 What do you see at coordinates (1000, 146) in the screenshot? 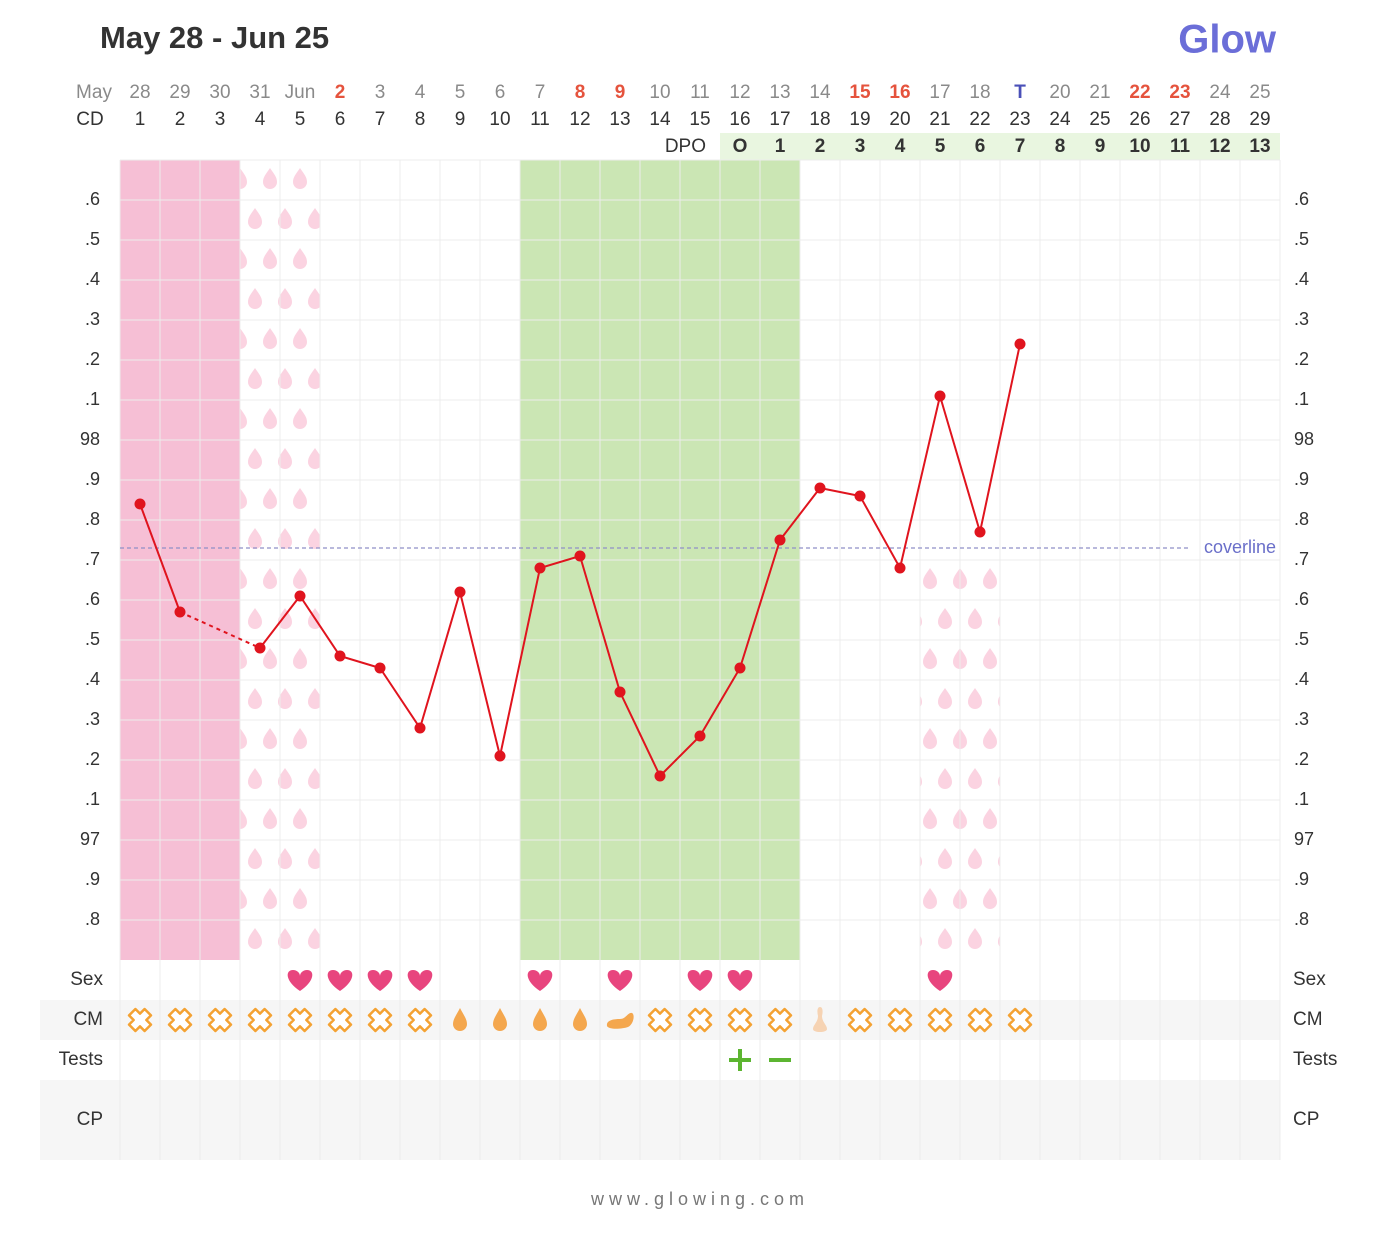
I see `dpo-row-bg` at bounding box center [1000, 146].